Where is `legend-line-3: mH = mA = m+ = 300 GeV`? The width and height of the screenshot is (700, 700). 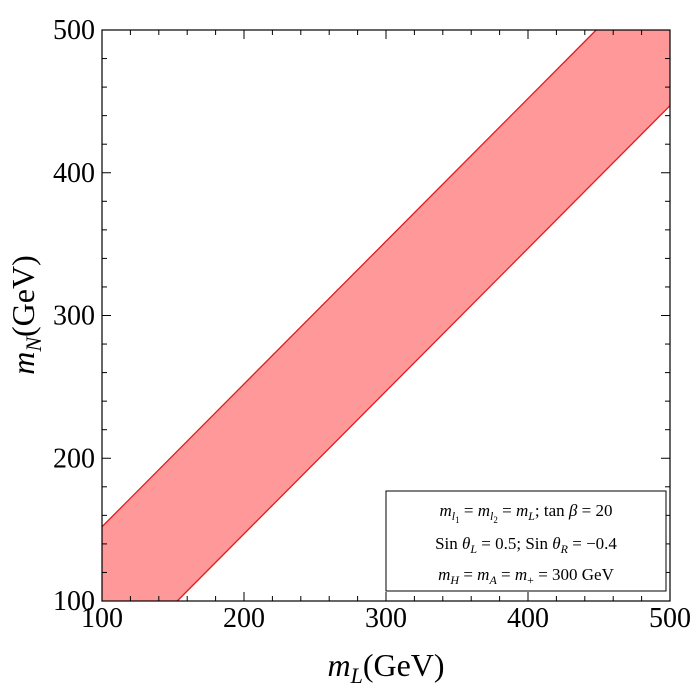 legend-line-3: mH = mA = m+ = 300 GeV is located at coordinates (526, 576).